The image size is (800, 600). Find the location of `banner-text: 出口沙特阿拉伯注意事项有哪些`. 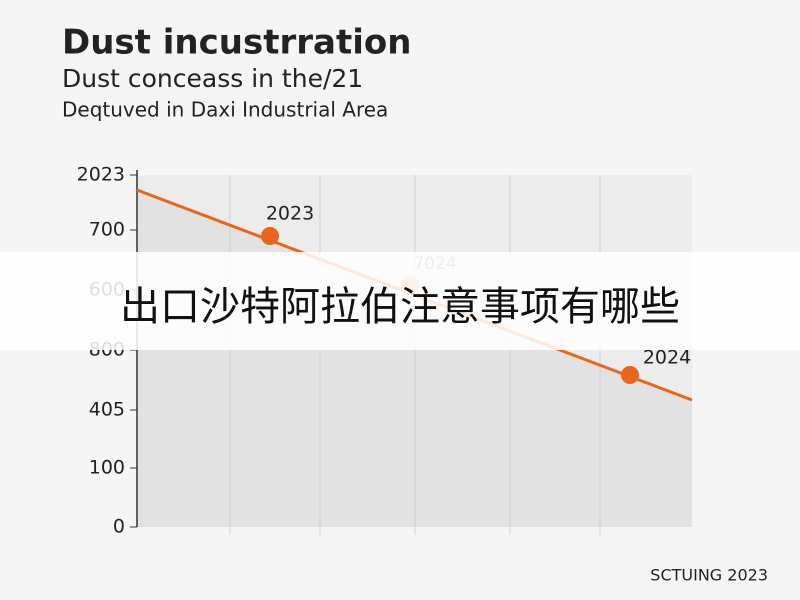

banner-text: 出口沙特阿拉伯注意事项有哪些 is located at coordinates (400, 307).